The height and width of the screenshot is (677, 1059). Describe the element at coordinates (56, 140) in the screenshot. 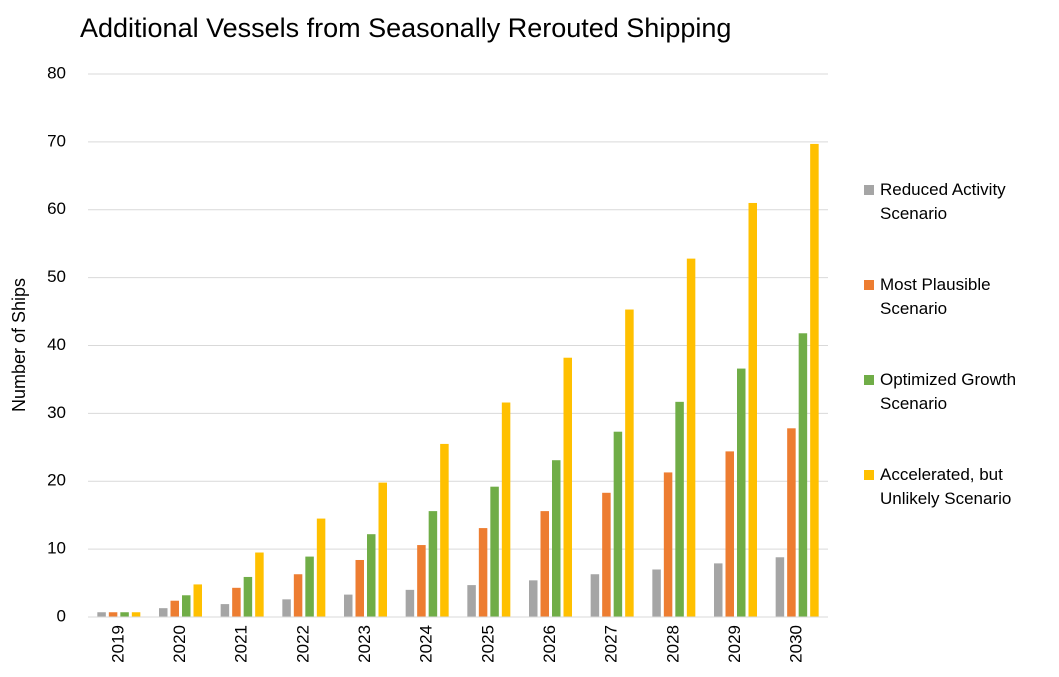

I see `y-tick-label: 70` at that location.